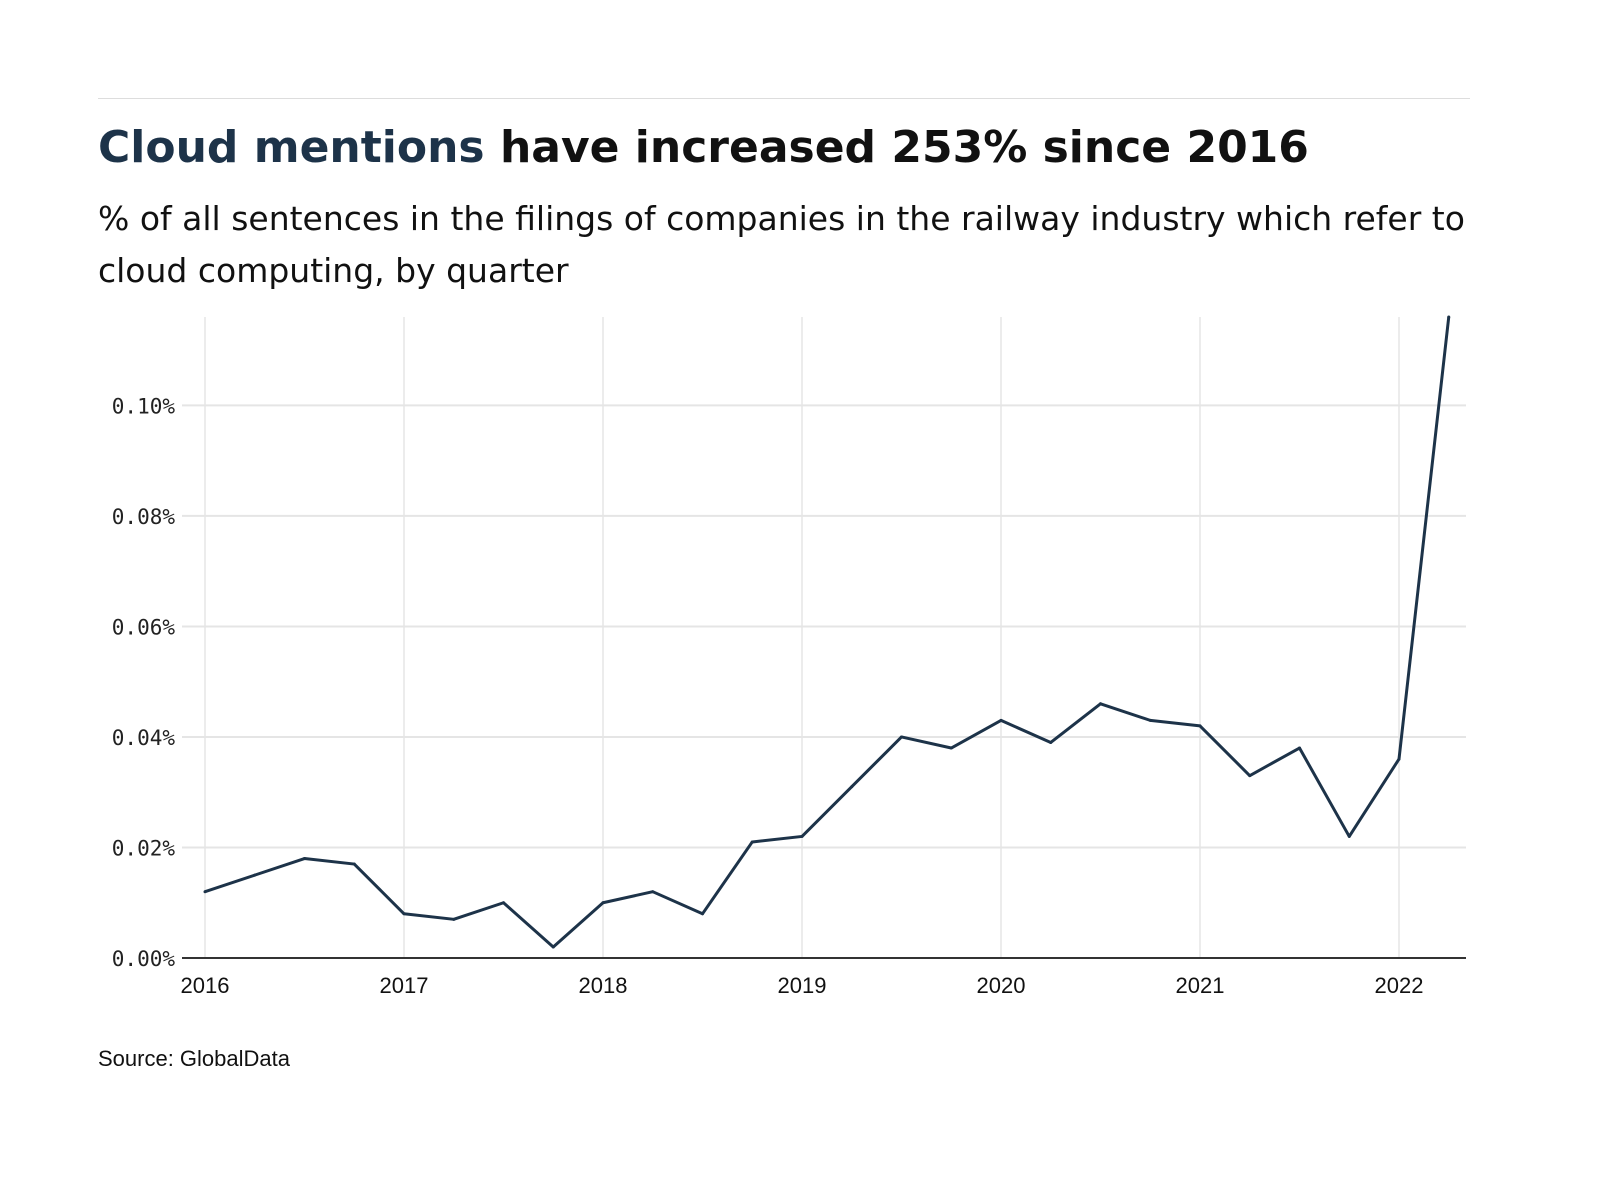  What do you see at coordinates (1200, 985) in the screenshot?
I see `x-tick-label: 2021` at bounding box center [1200, 985].